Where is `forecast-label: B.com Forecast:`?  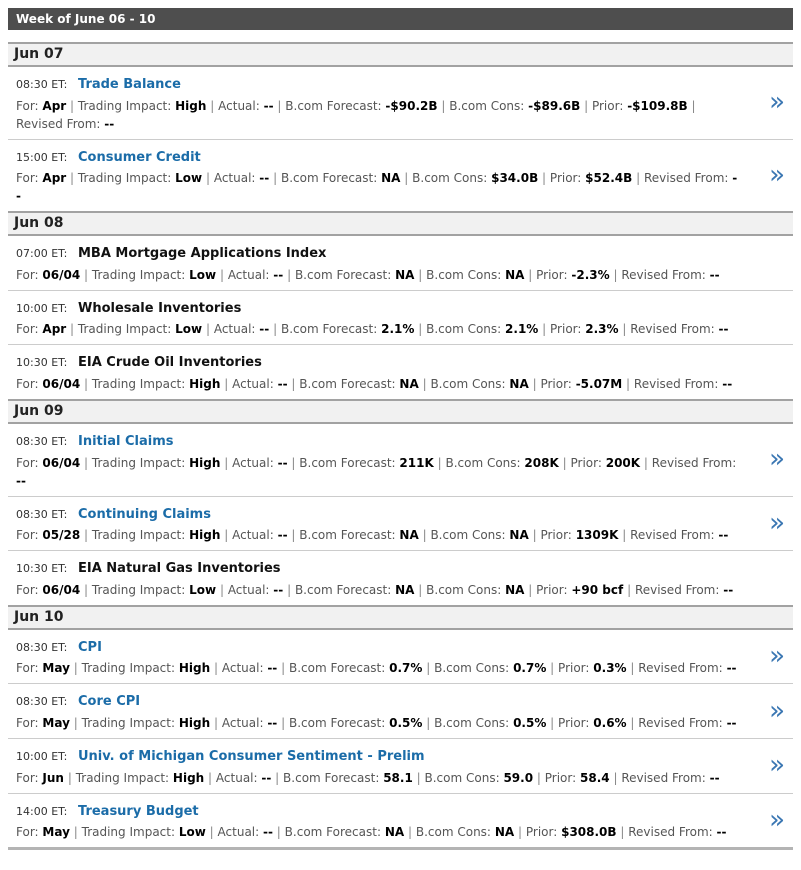 forecast-label: B.com Forecast: is located at coordinates (343, 274).